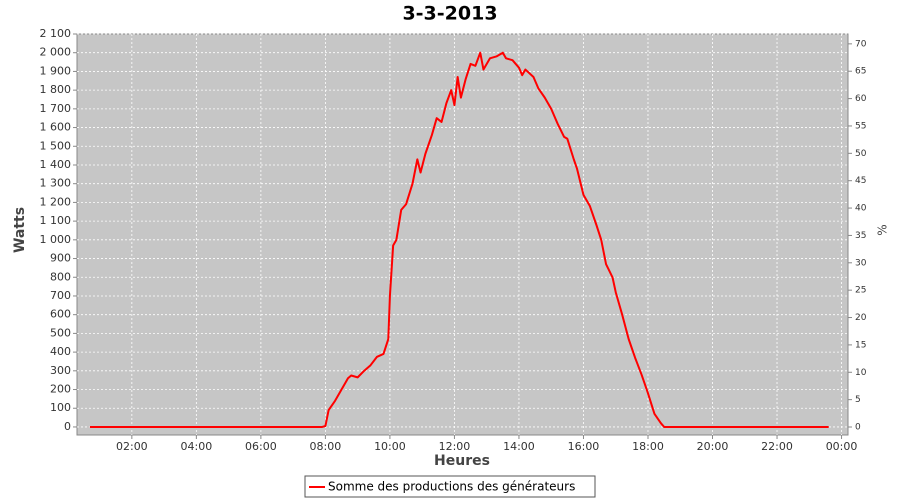 This screenshot has width=900, height=500. Describe the element at coordinates (861, 44) in the screenshot. I see `y2-tick-label: 70` at that location.